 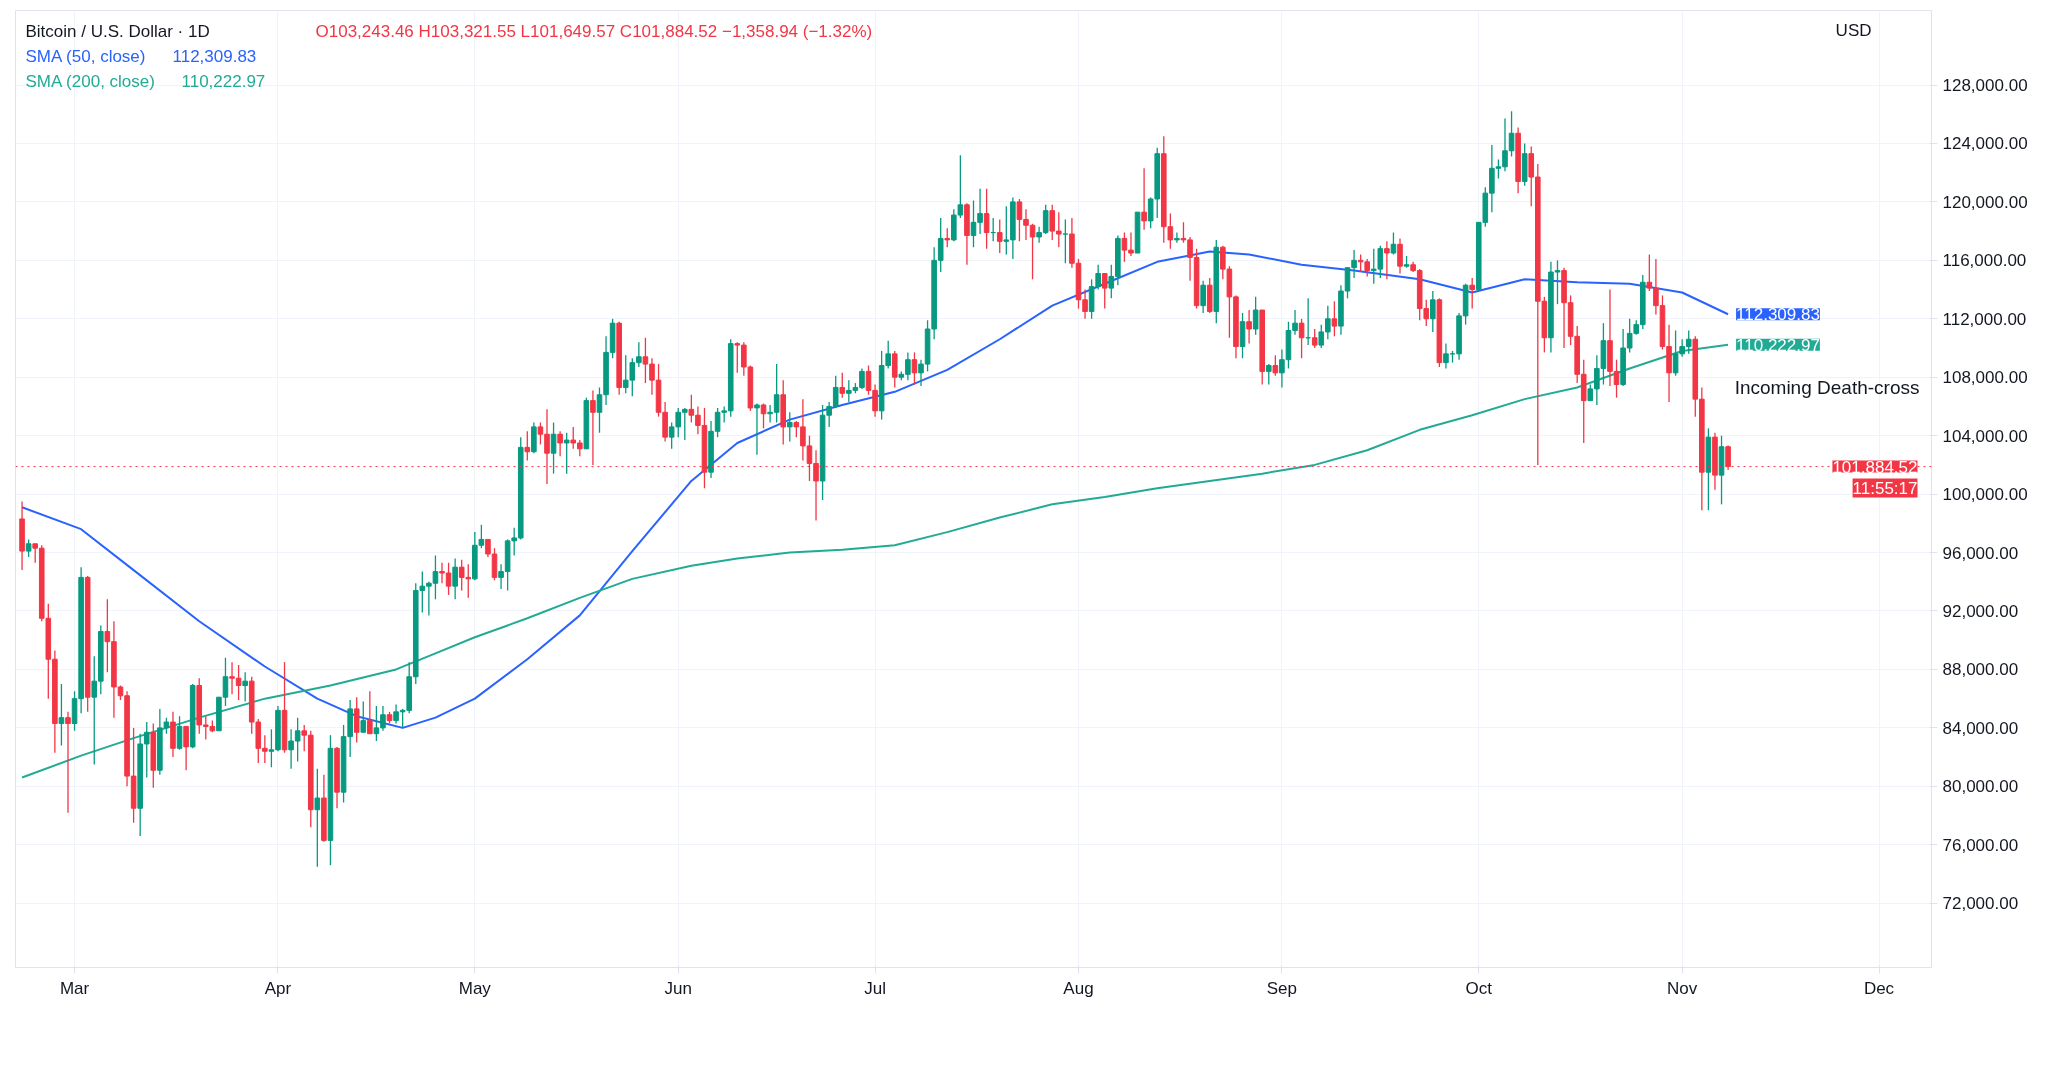 What do you see at coordinates (1980, 728) in the screenshot?
I see `y-tick-label: 84,000.00` at bounding box center [1980, 728].